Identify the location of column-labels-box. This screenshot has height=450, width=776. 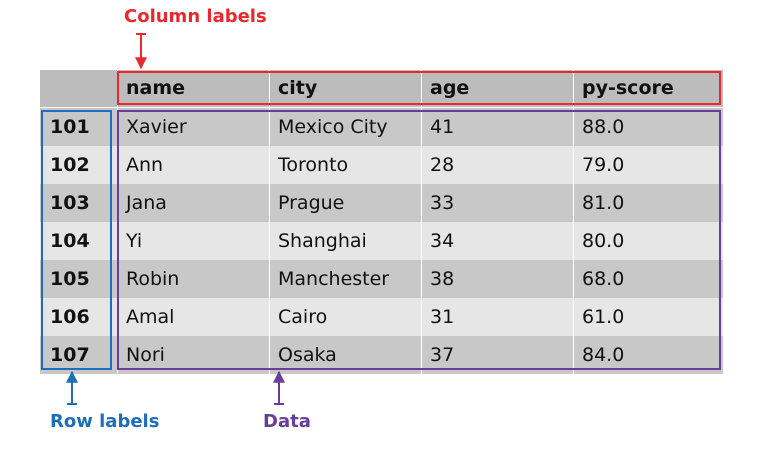
(419, 88).